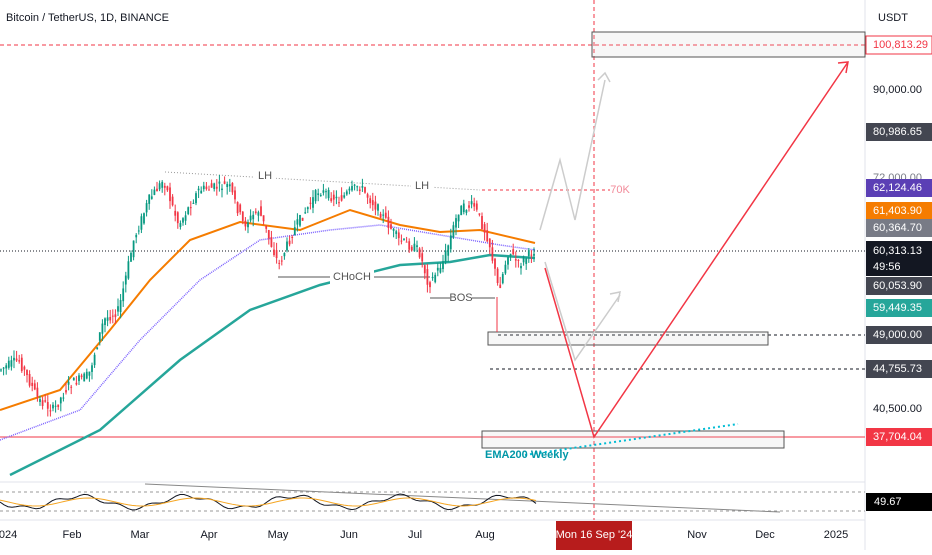  I want to click on annotation: LH, so click(265, 176).